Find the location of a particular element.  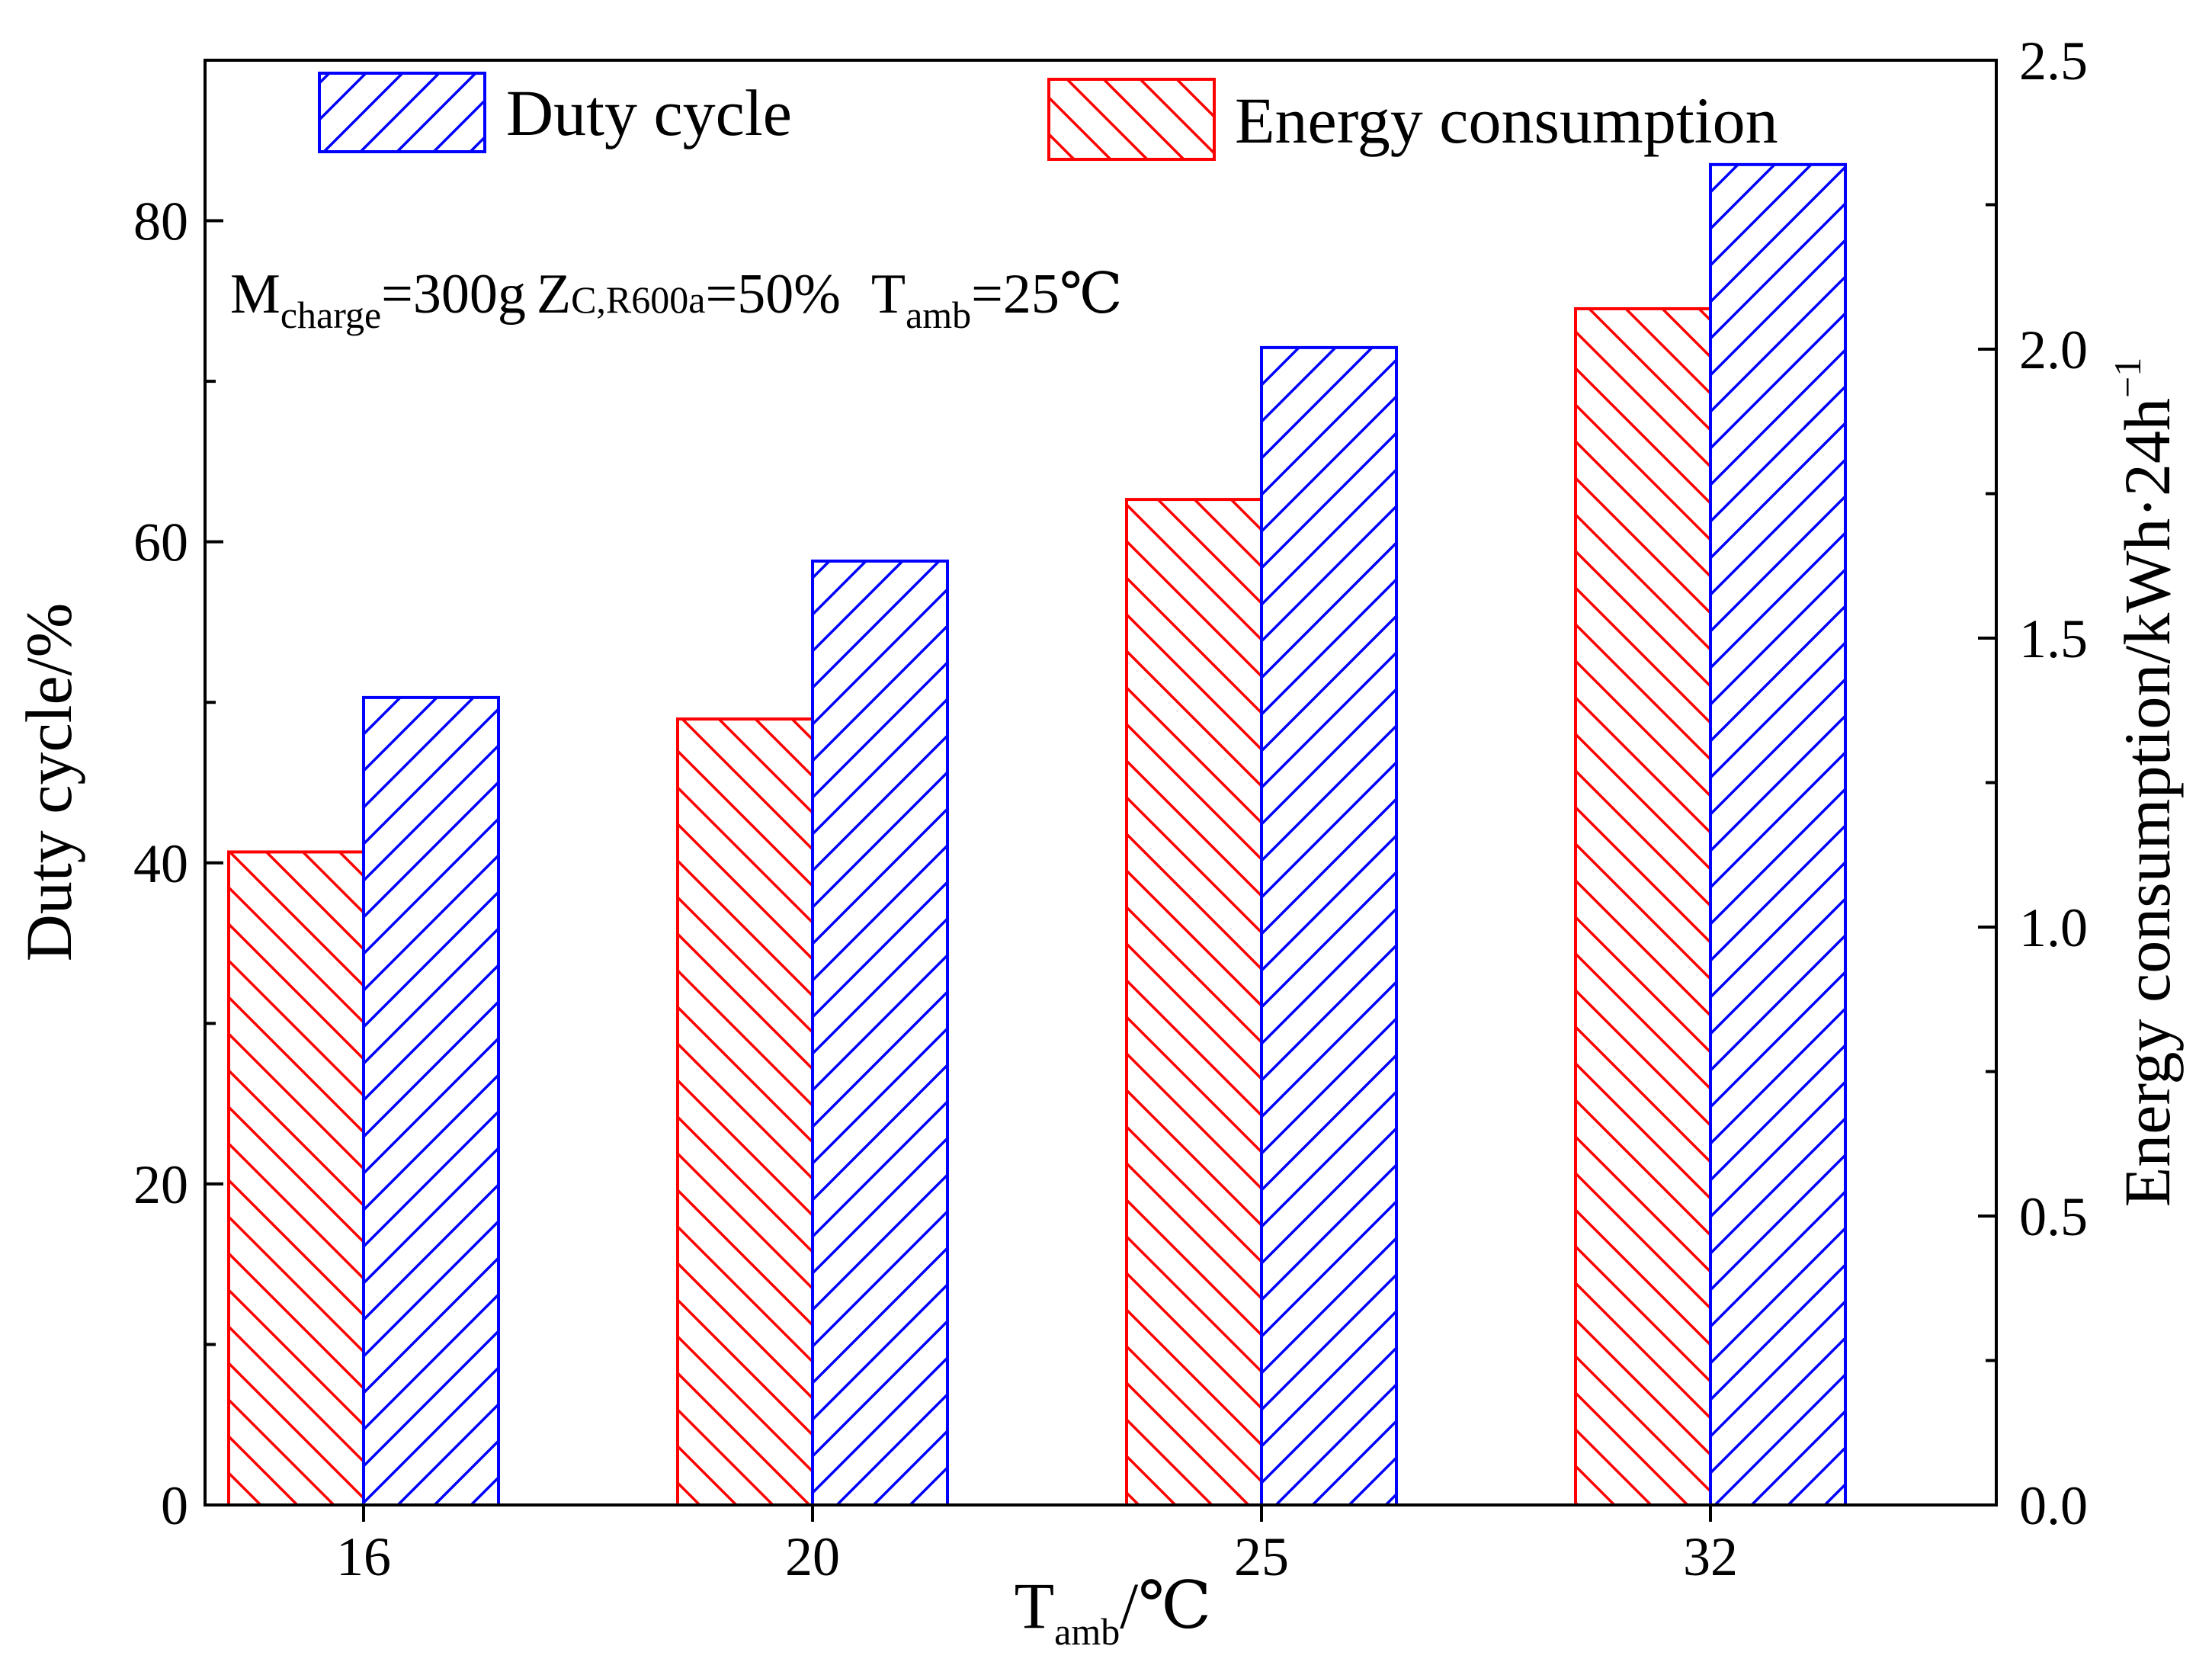

x-axis-title-sub: amb is located at coordinates (1087, 1632).